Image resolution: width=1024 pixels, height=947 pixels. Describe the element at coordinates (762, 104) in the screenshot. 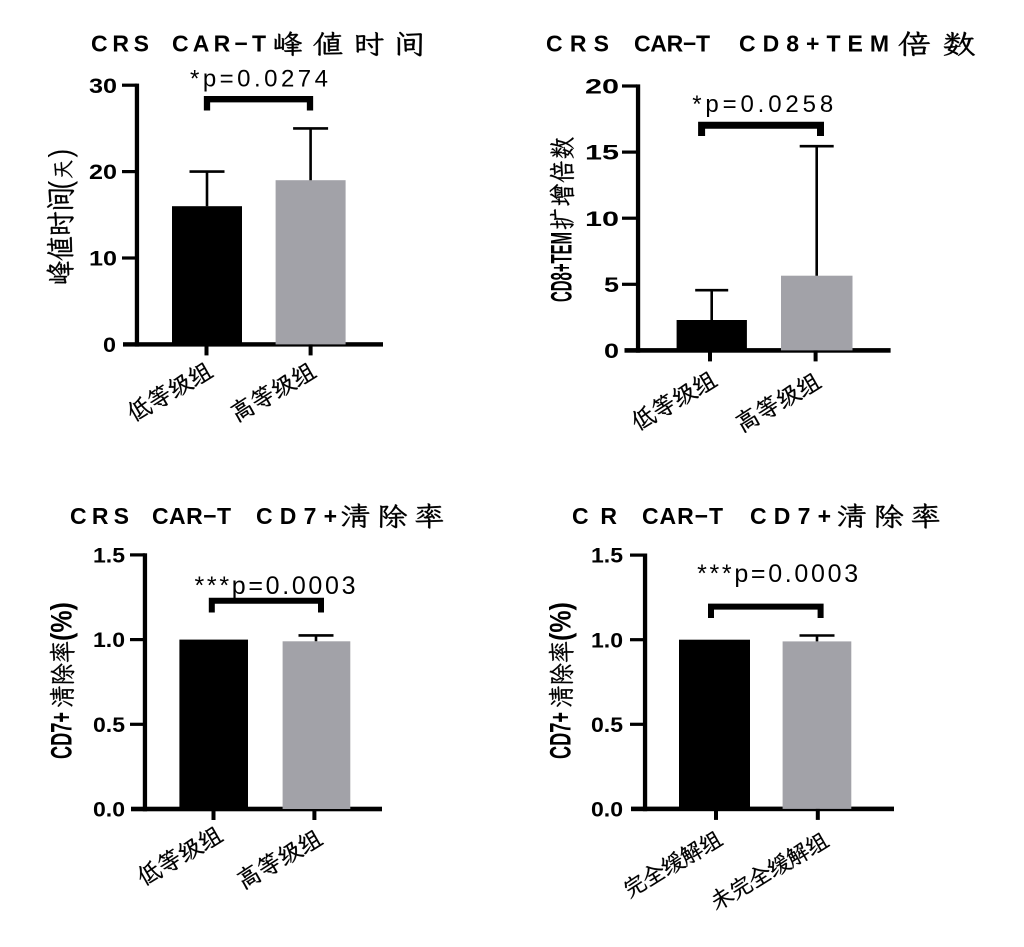

I see `svg-text: *p=0.0258` at that location.